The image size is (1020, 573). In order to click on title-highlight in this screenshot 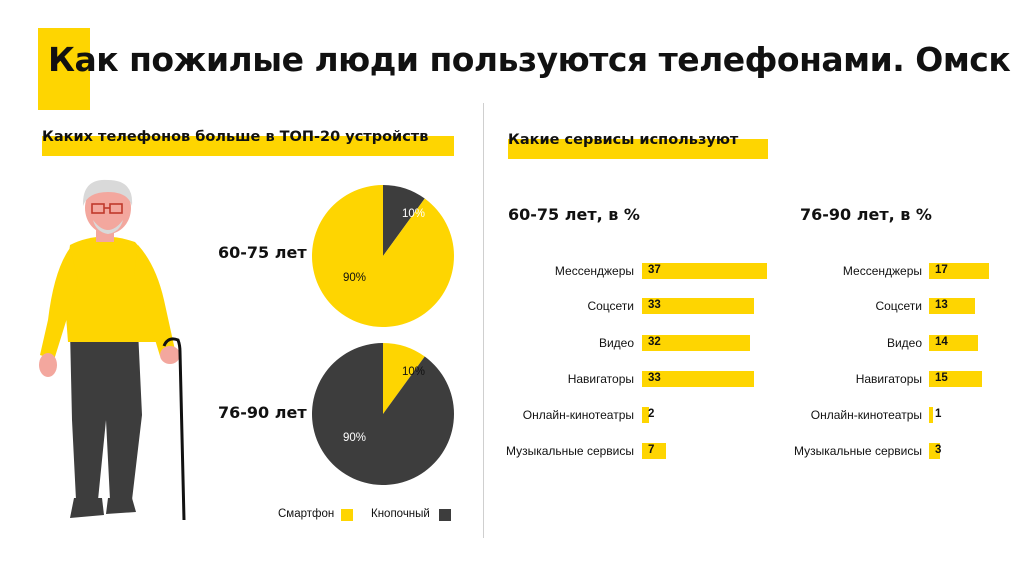, I will do `click(64, 69)`.